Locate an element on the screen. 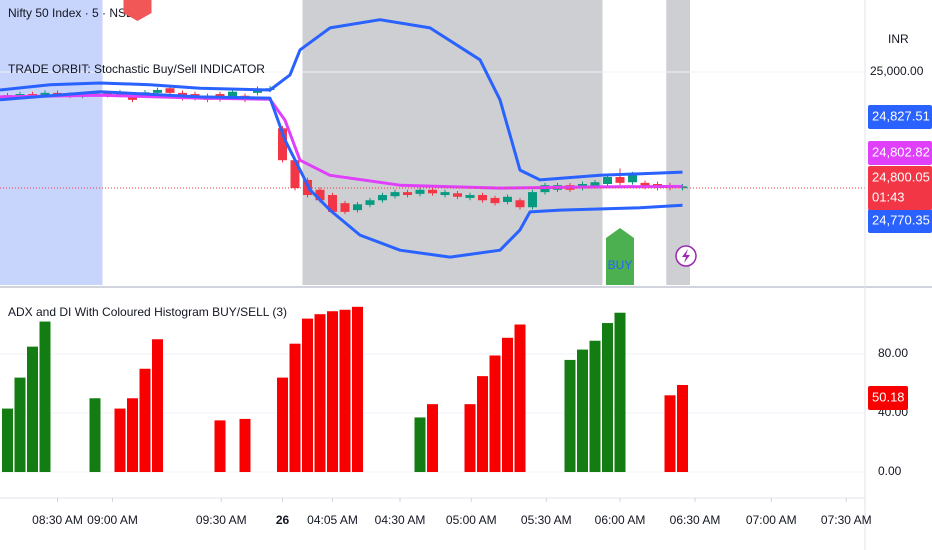 This screenshot has height=550, width=932. alert-icon is located at coordinates (686, 256).